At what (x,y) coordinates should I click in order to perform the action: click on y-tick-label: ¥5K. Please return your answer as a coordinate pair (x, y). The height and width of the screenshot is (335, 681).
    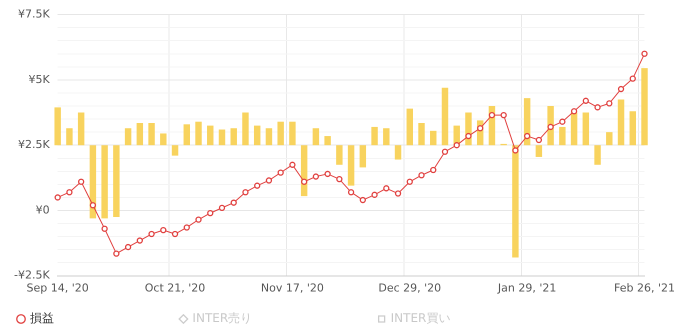
    Looking at the image, I should click on (39, 79).